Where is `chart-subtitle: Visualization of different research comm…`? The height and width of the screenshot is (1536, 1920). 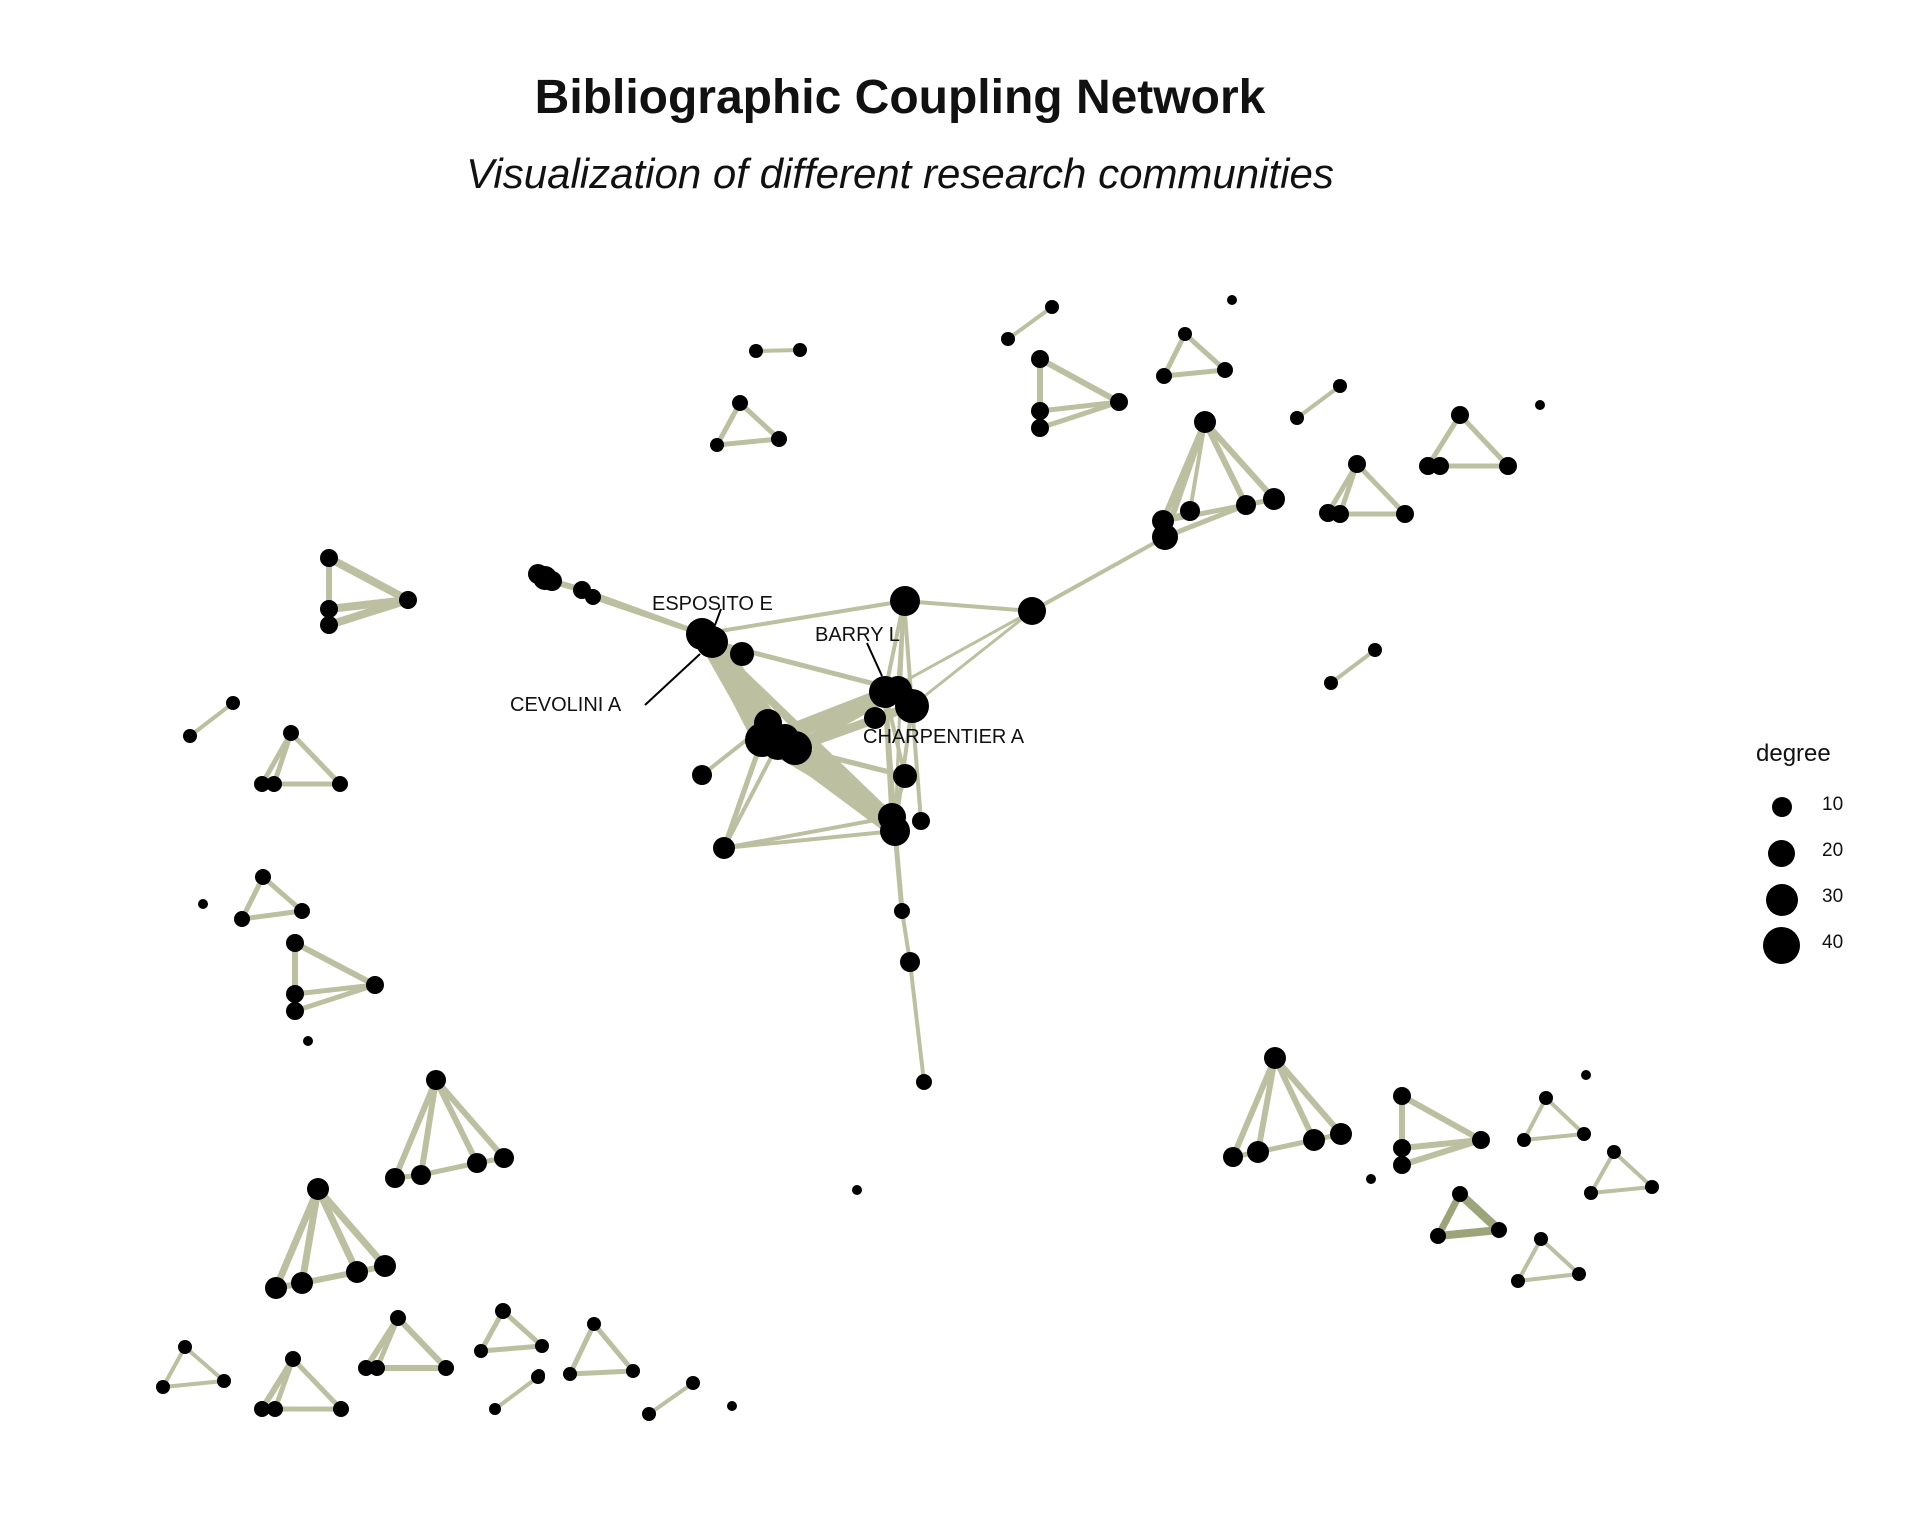 chart-subtitle: Visualization of different research comm… is located at coordinates (900, 173).